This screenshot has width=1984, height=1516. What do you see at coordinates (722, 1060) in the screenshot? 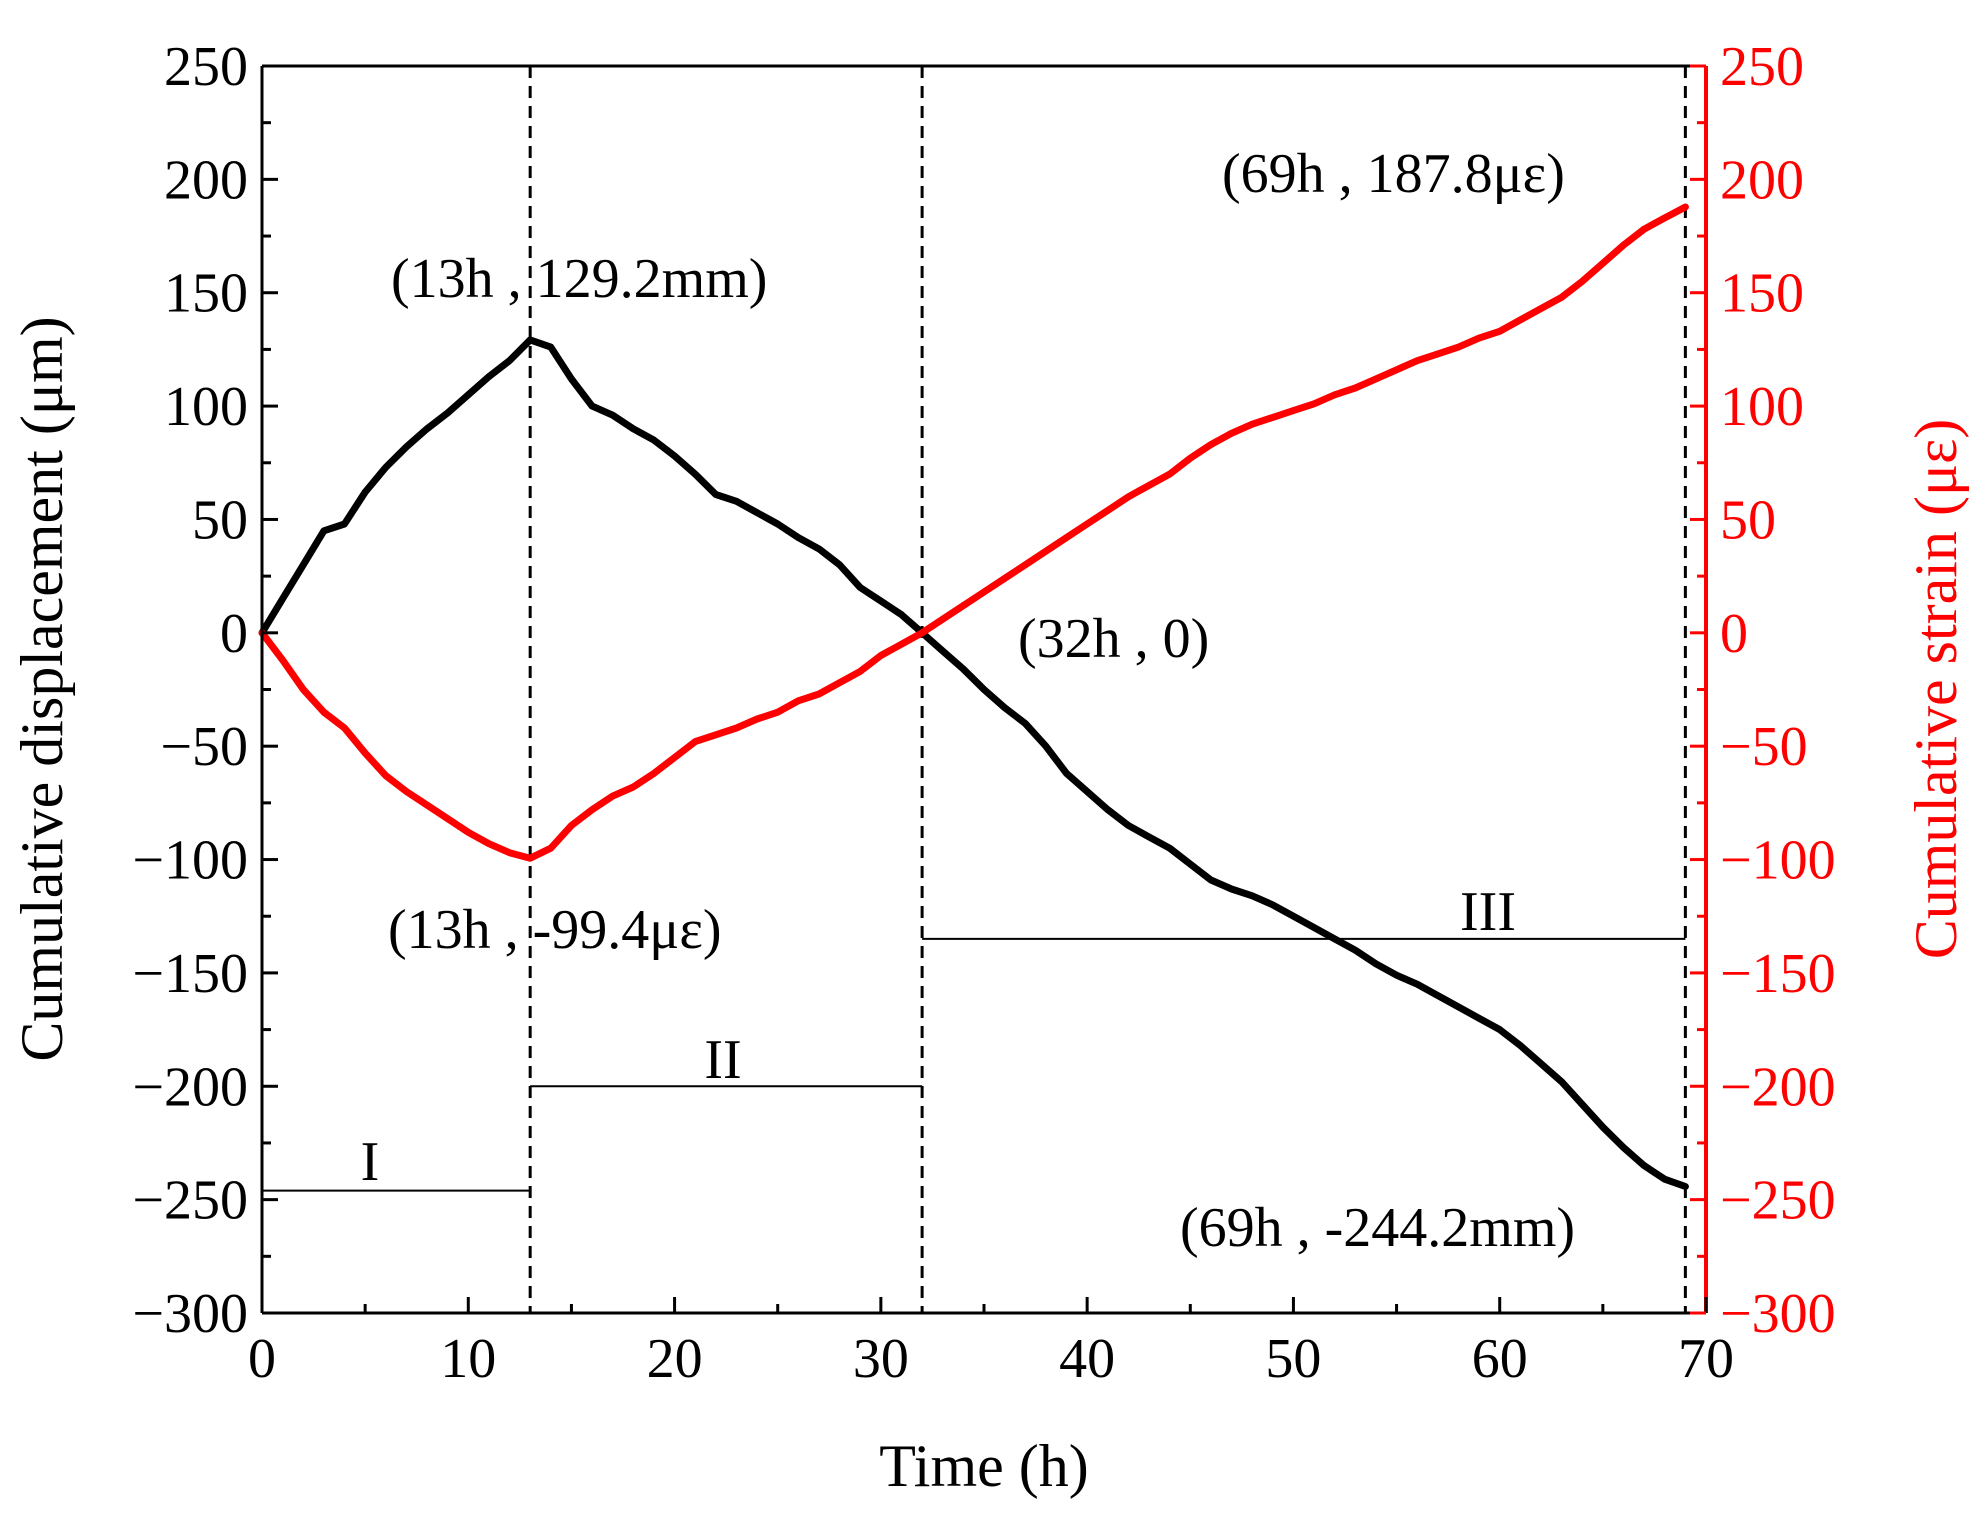
I see `phase-label: II` at bounding box center [722, 1060].